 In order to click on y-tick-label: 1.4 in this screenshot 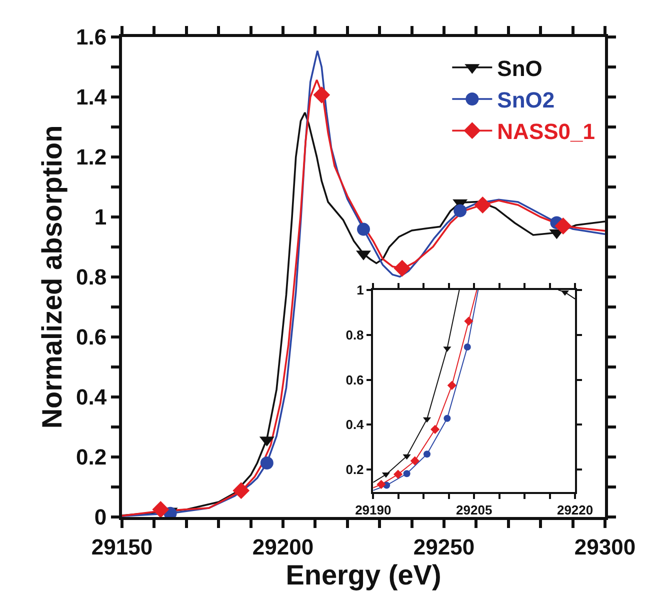, I will do `click(92, 97)`.